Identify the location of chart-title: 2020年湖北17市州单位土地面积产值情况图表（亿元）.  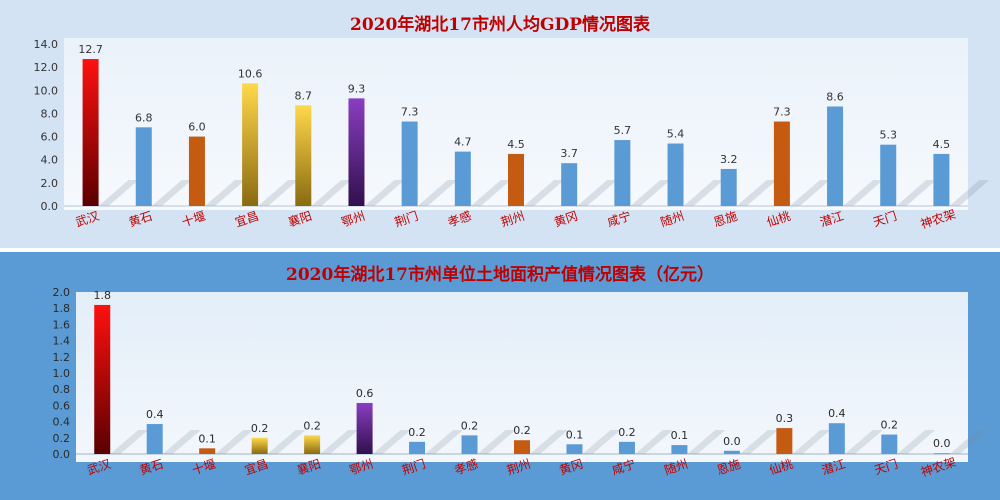
(500, 275).